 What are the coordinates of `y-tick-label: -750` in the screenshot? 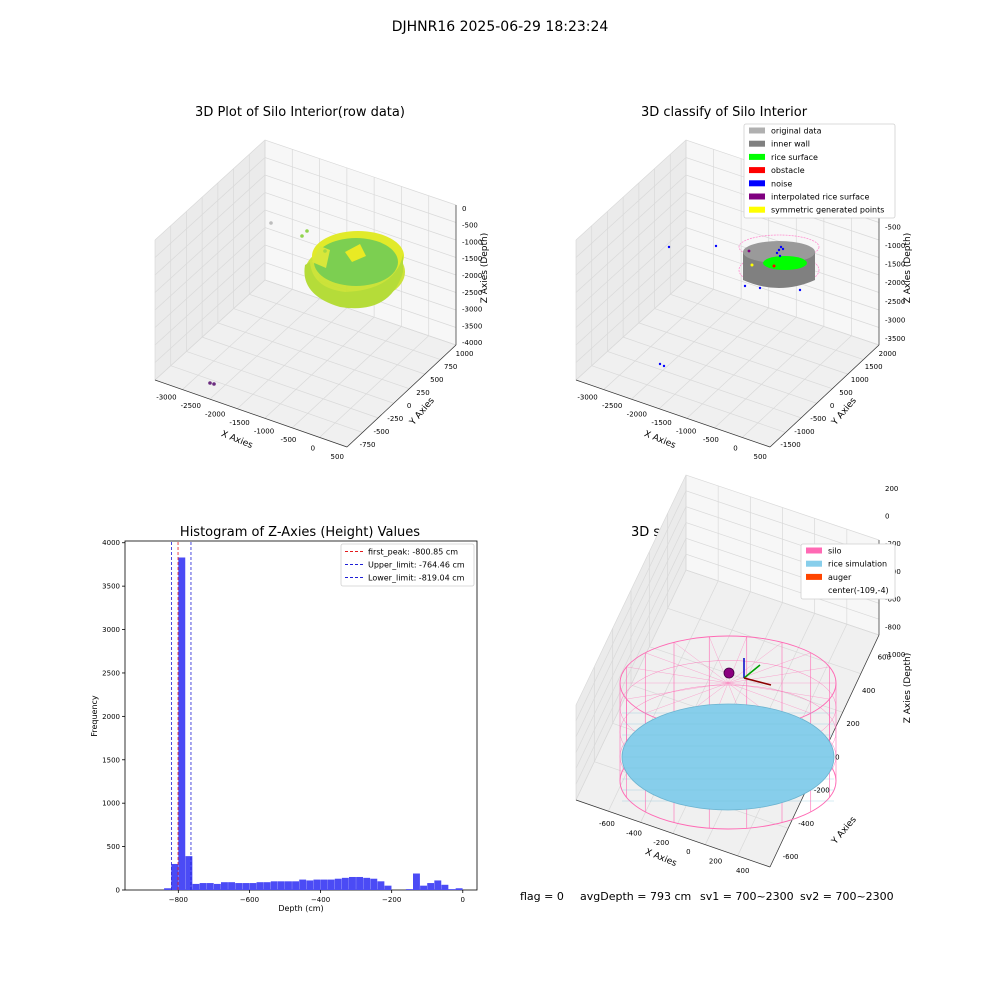 It's located at (368, 445).